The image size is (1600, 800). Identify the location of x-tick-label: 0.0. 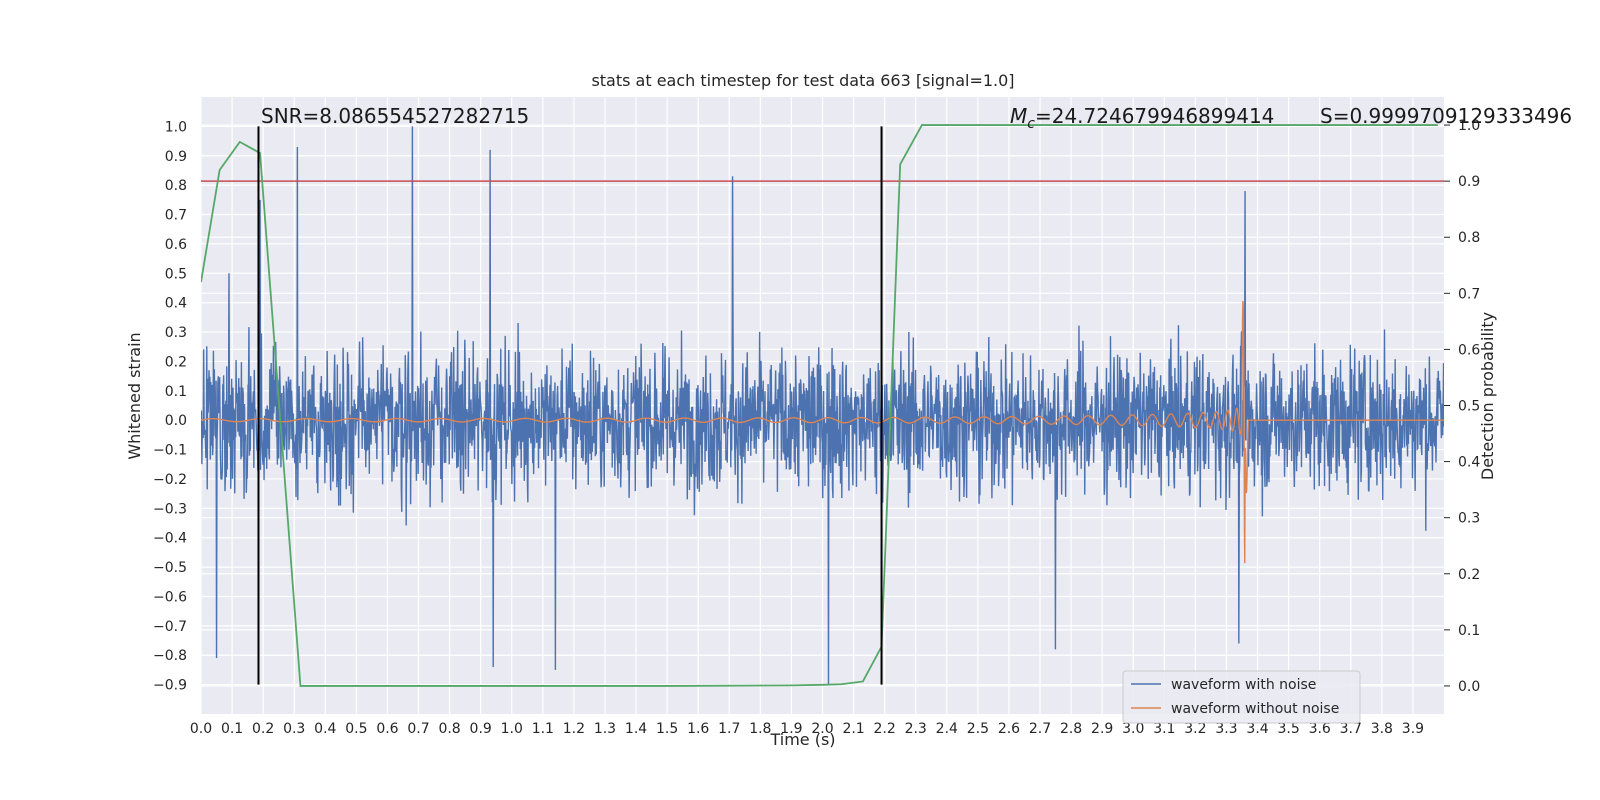
(201, 729).